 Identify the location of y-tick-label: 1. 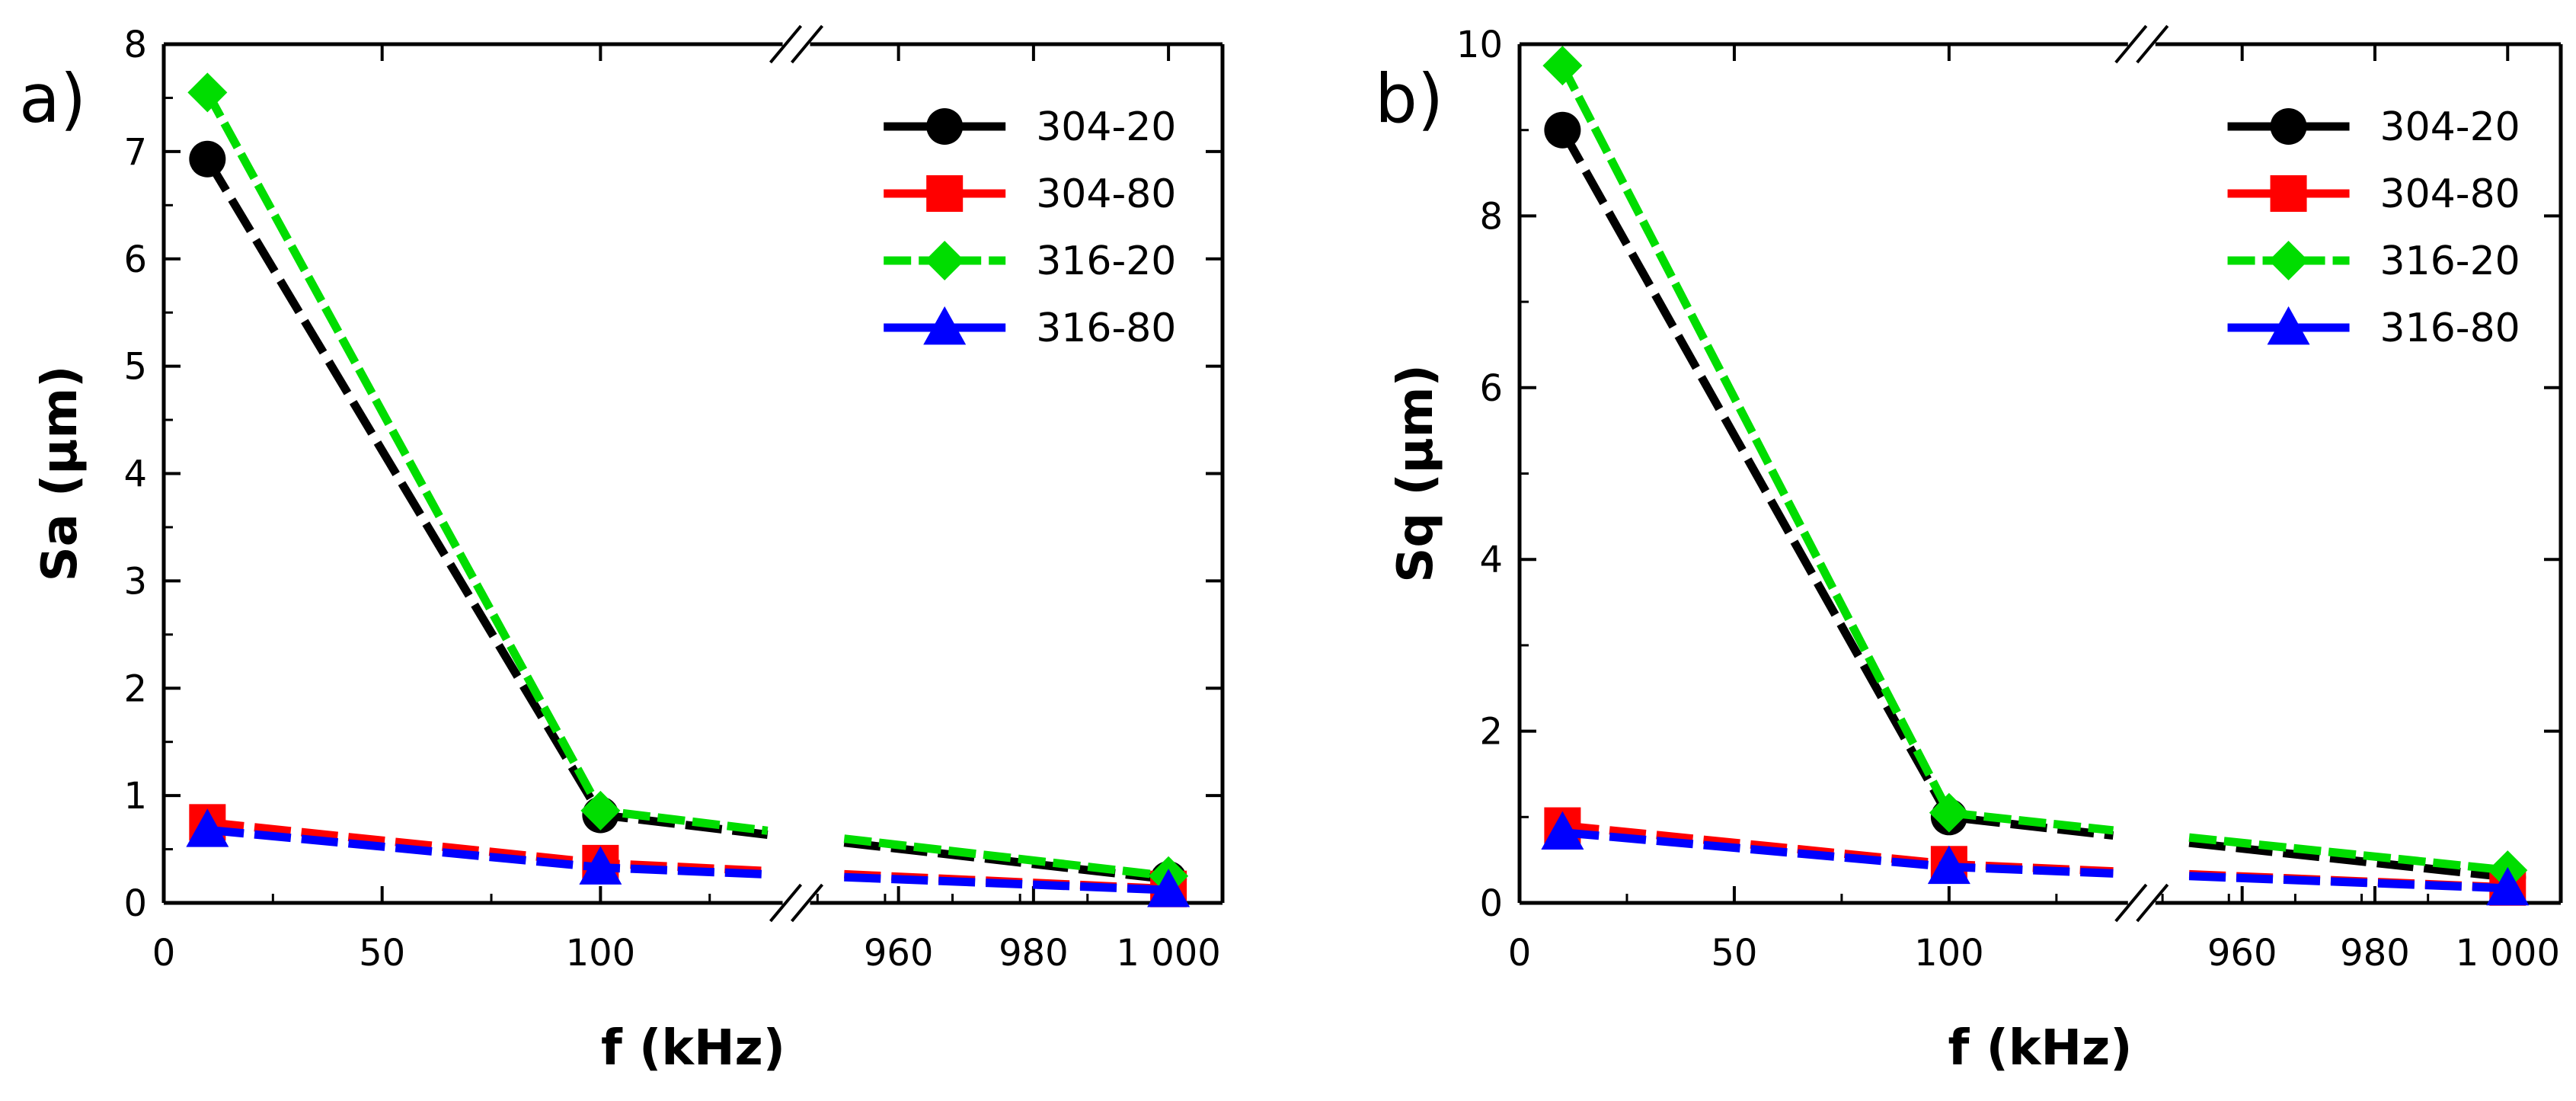
(135, 796).